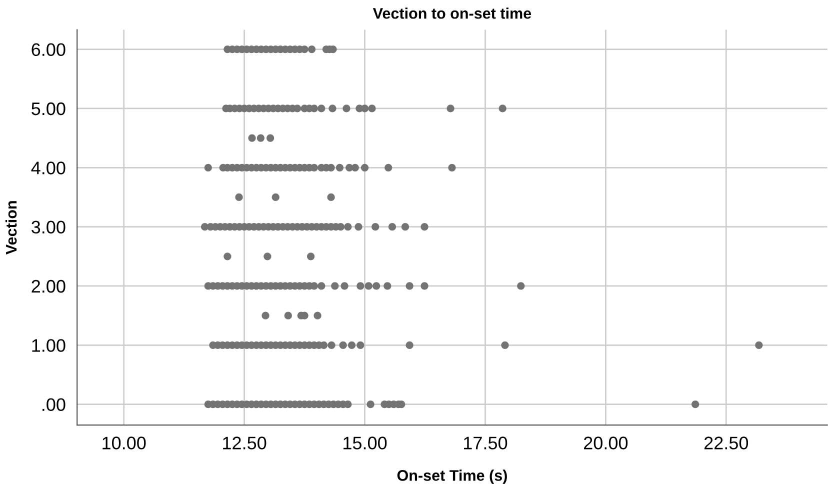 The width and height of the screenshot is (829, 488). What do you see at coordinates (49, 49) in the screenshot?
I see `y-tick-label: 6.00` at bounding box center [49, 49].